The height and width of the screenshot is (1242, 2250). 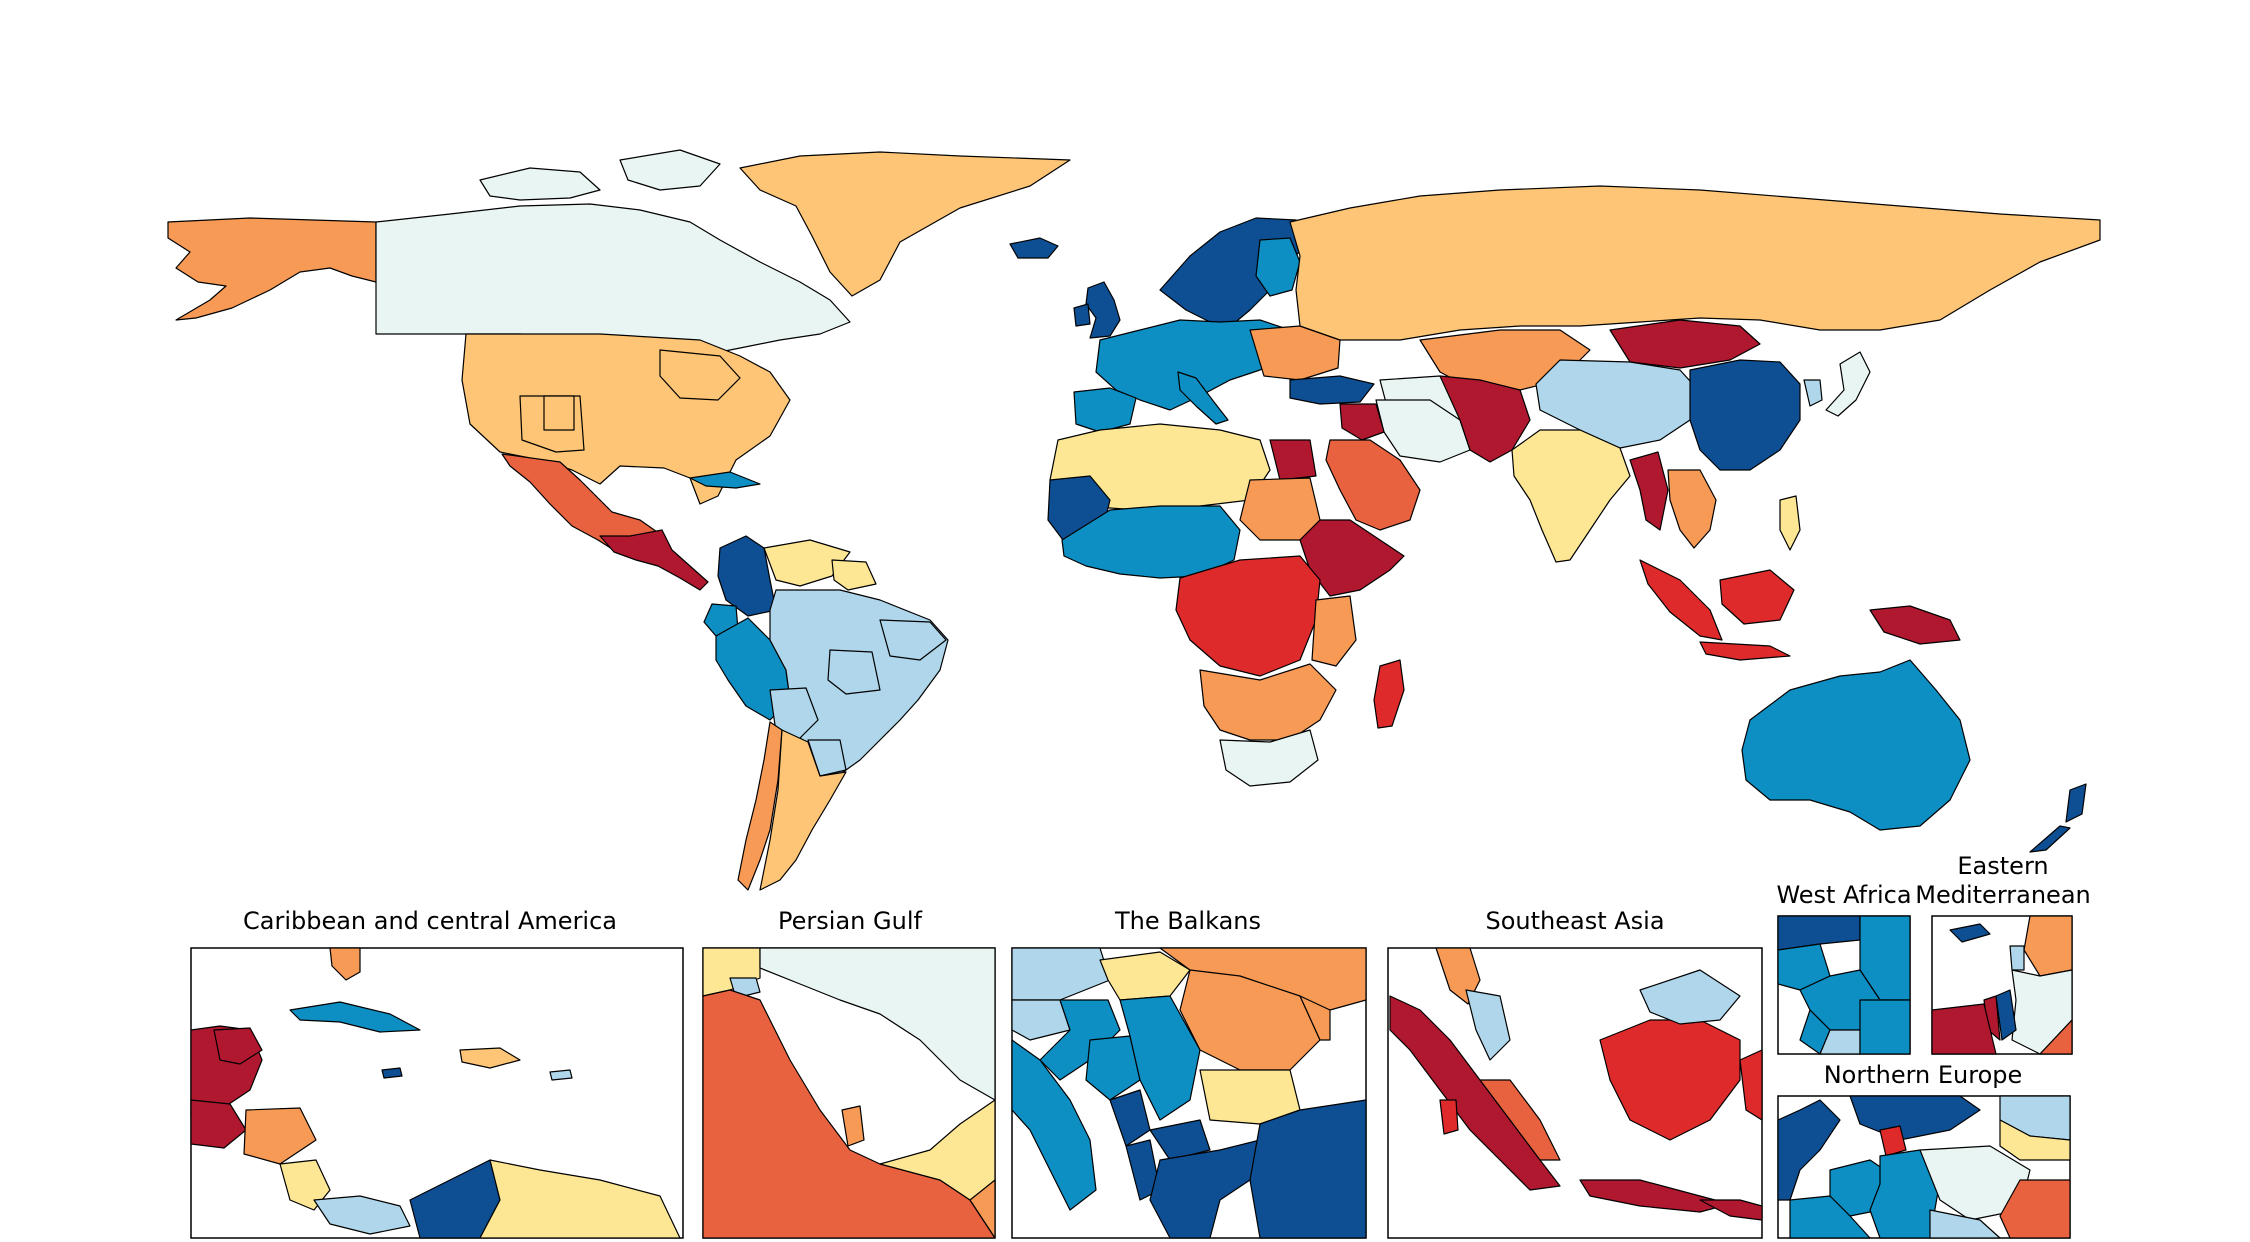 I want to click on region-egypt, so click(x=1293, y=460).